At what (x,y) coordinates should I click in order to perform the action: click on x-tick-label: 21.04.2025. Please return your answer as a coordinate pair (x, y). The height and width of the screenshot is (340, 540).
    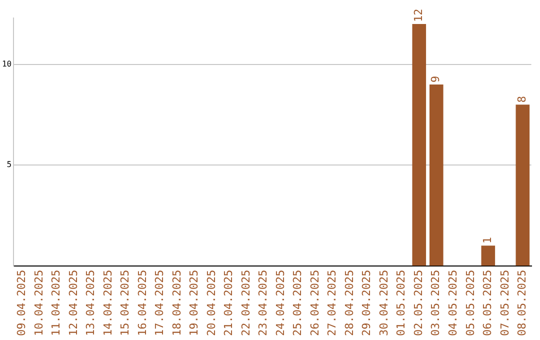
    Looking at the image, I should click on (229, 303).